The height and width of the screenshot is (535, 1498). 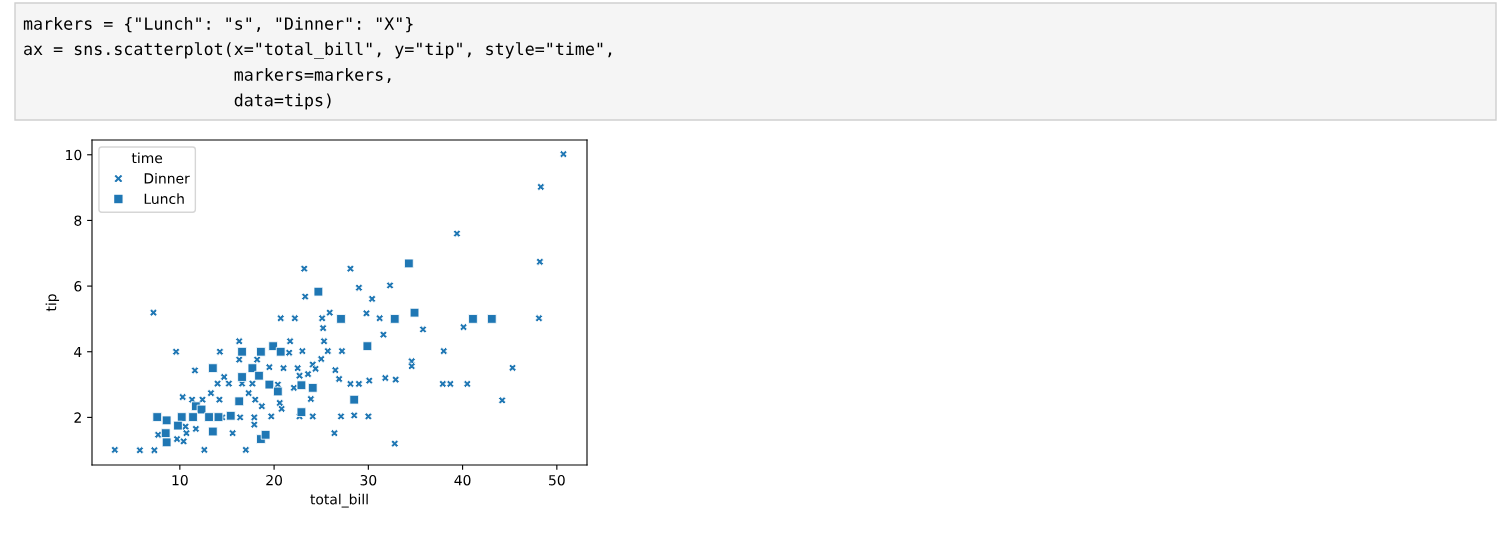 I want to click on legend-label: Lunch, so click(x=164, y=199).